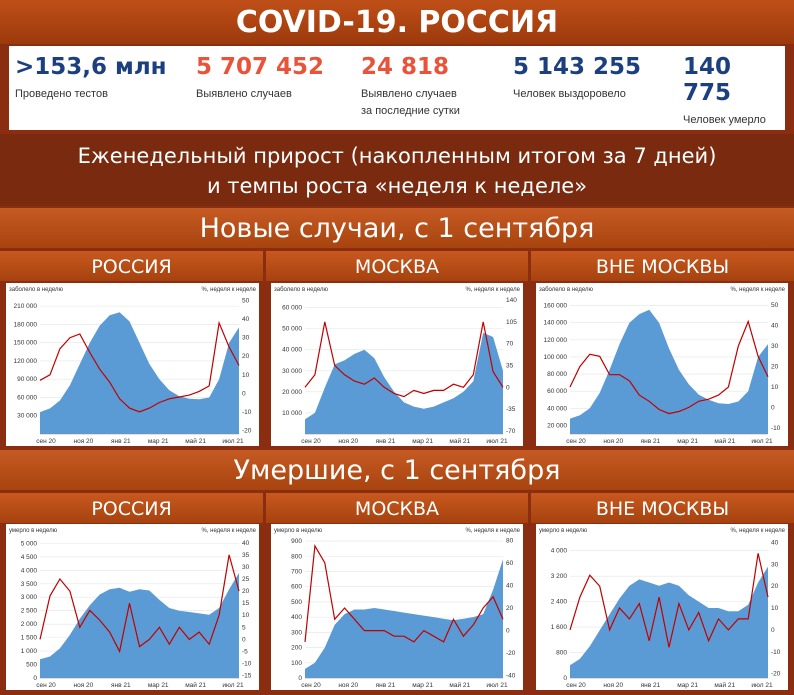 Image resolution: width=794 pixels, height=695 pixels. I want to click on right-tick-label: 105, so click(511, 322).